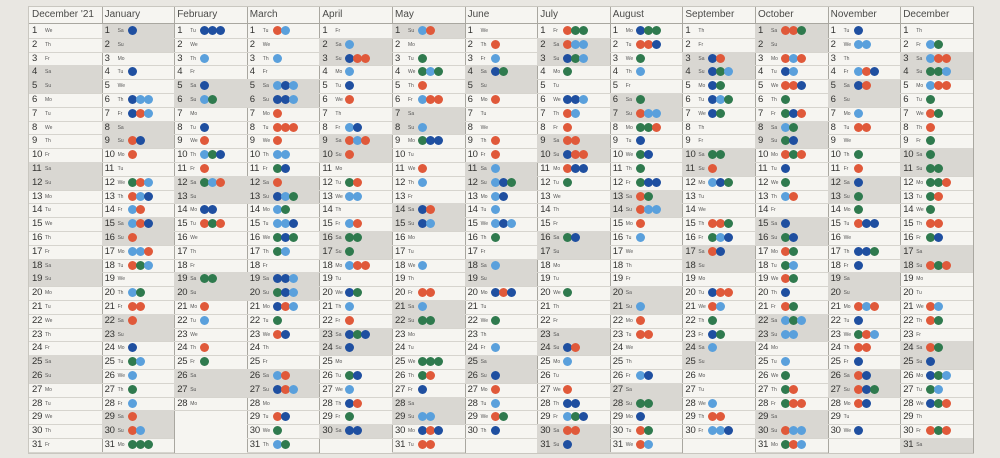 The height and width of the screenshot is (458, 1000). What do you see at coordinates (864, 169) in the screenshot?
I see `day-cell: 11 Fr` at bounding box center [864, 169].